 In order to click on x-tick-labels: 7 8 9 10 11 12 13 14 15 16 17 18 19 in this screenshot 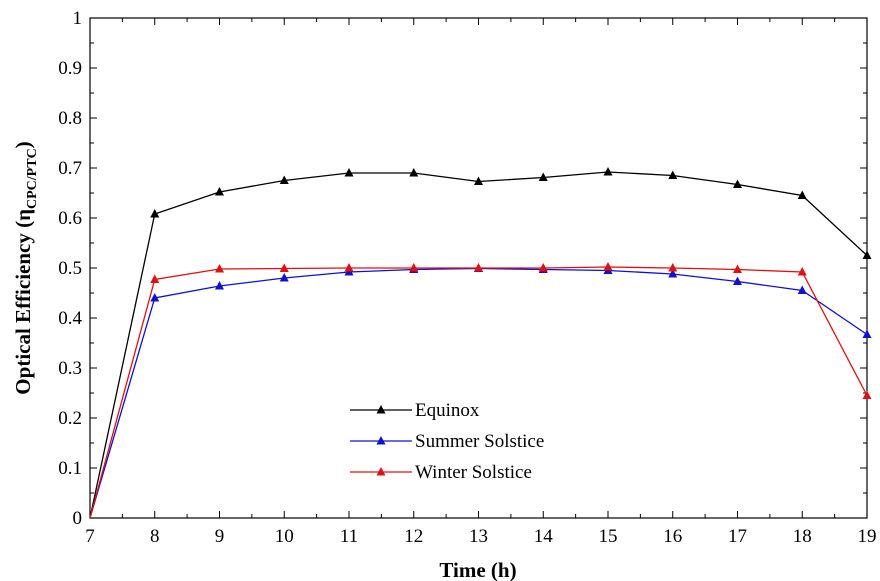, I will do `click(480, 536)`.